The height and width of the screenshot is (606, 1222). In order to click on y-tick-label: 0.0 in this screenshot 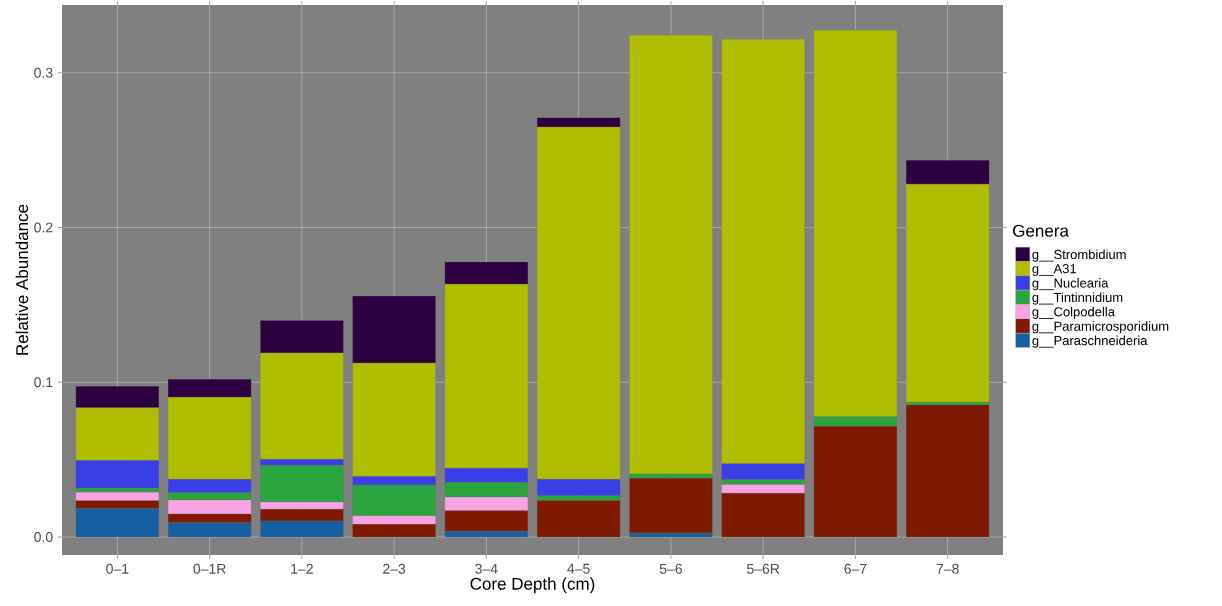, I will do `click(43, 537)`.